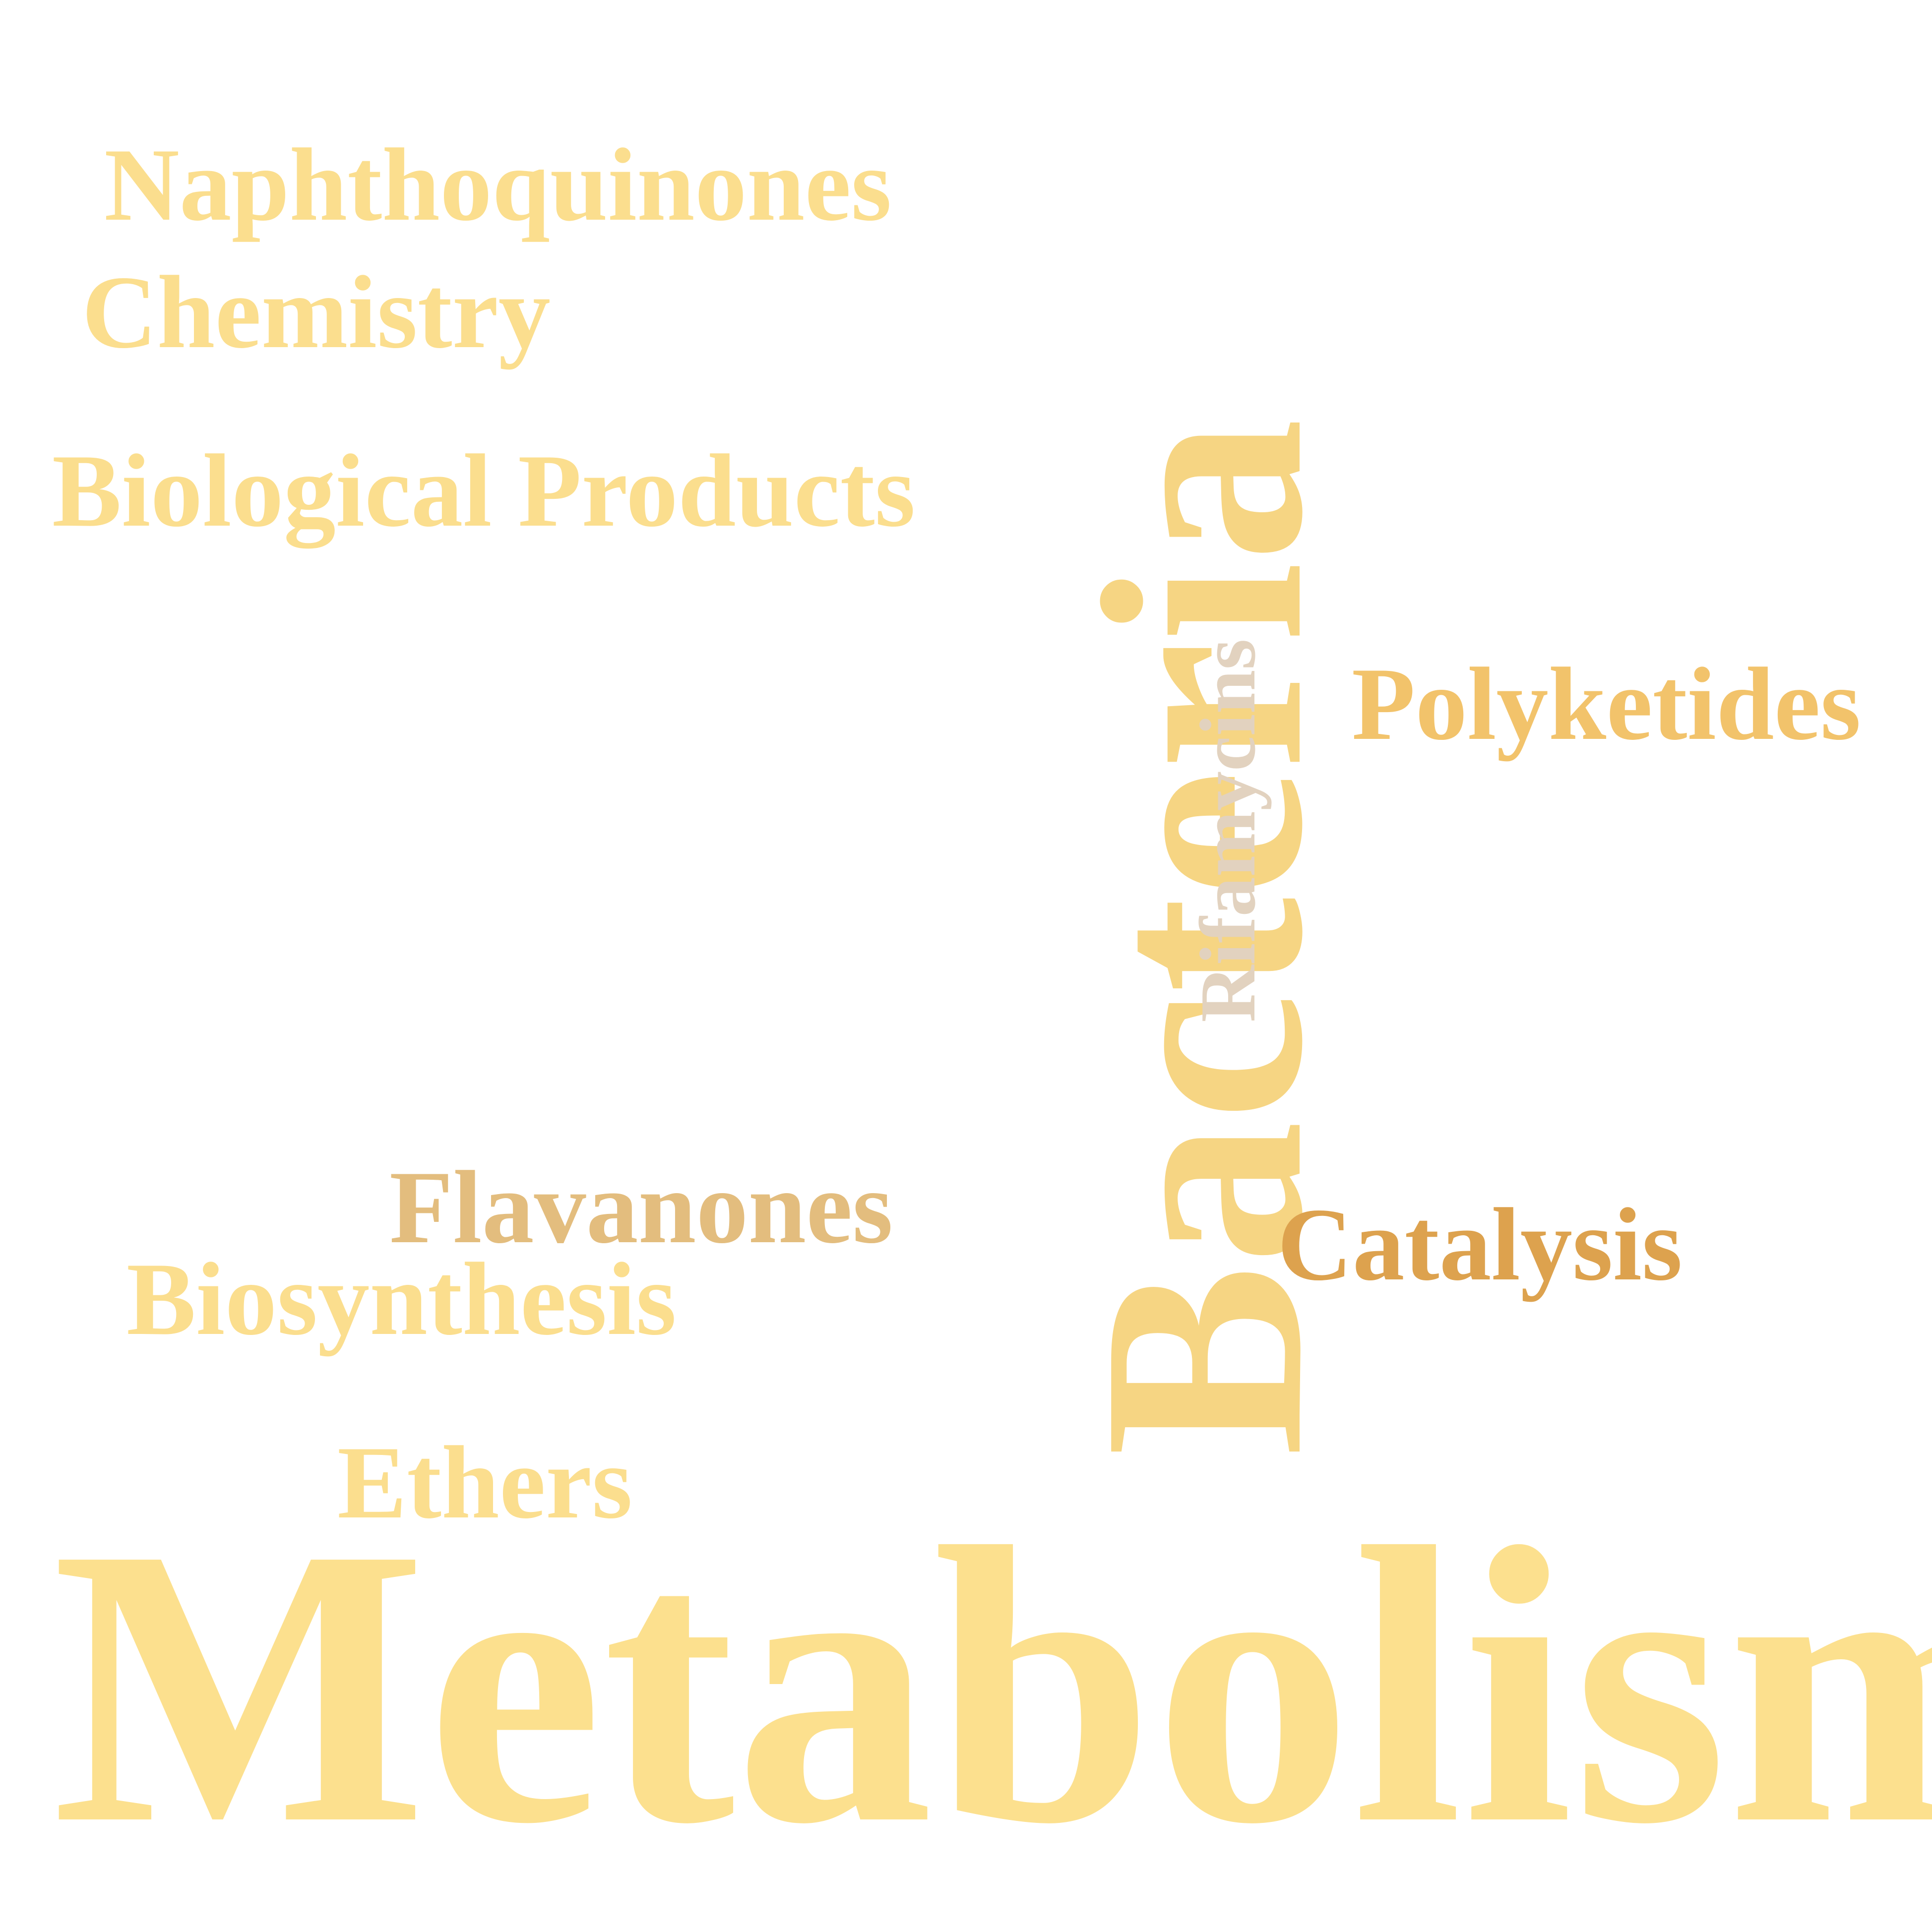  I want to click on word-rifamycins: Rifamycins, so click(1228, 831).